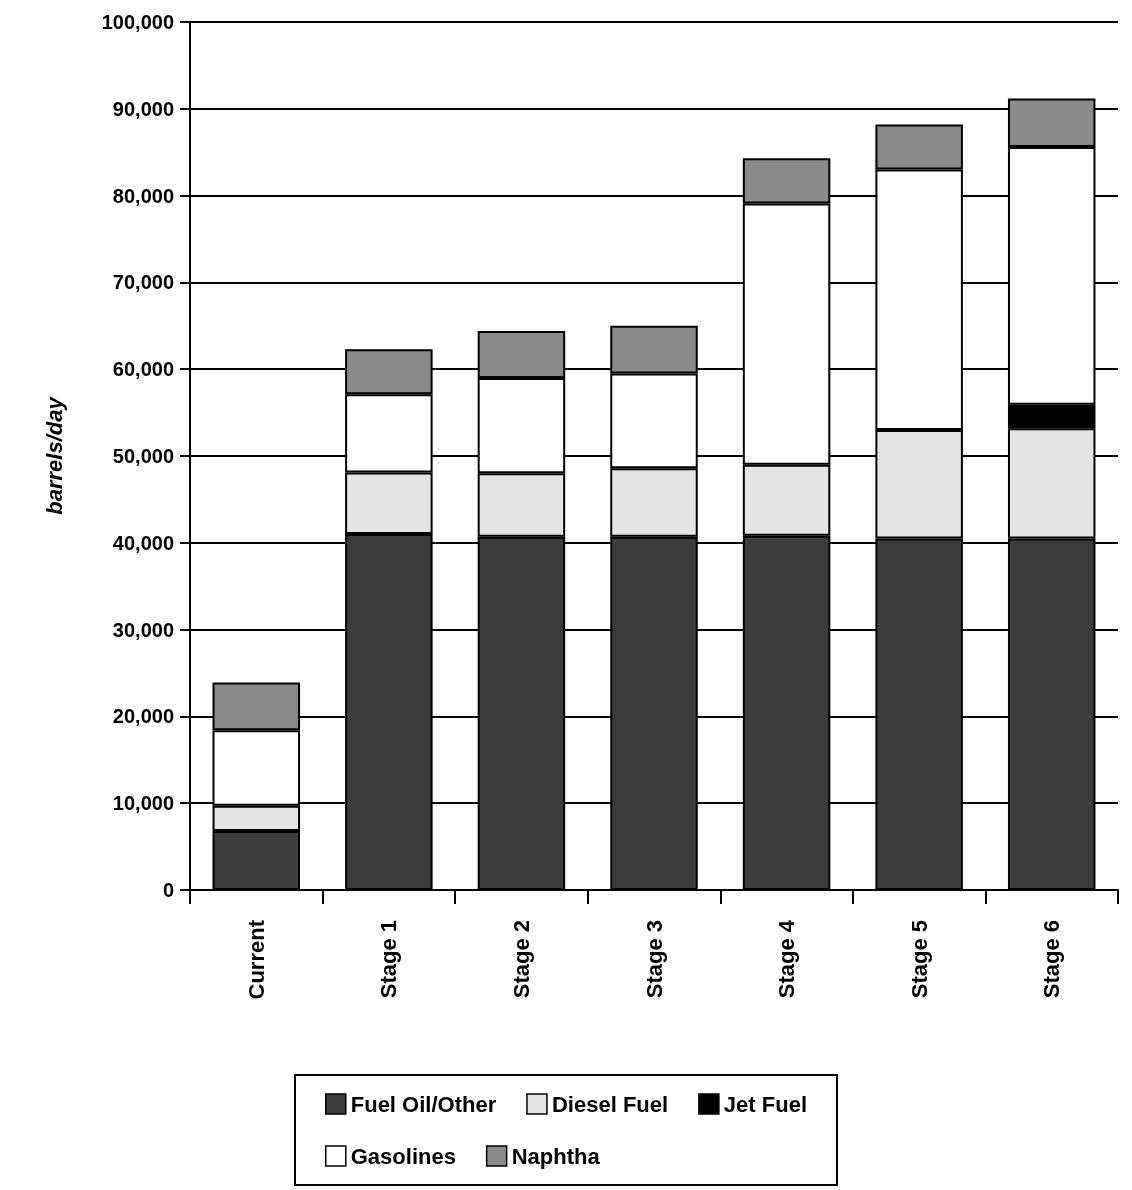  I want to click on legend-label: Fuel Oil/Other, so click(423, 1104).